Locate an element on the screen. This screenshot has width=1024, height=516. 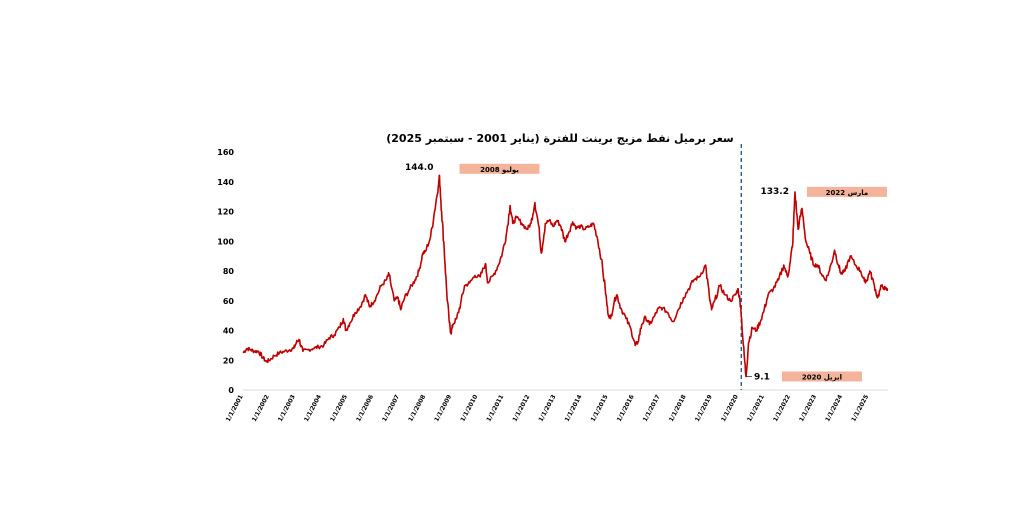
x-tick-label: 1/1/2022 is located at coordinates (782, 408).